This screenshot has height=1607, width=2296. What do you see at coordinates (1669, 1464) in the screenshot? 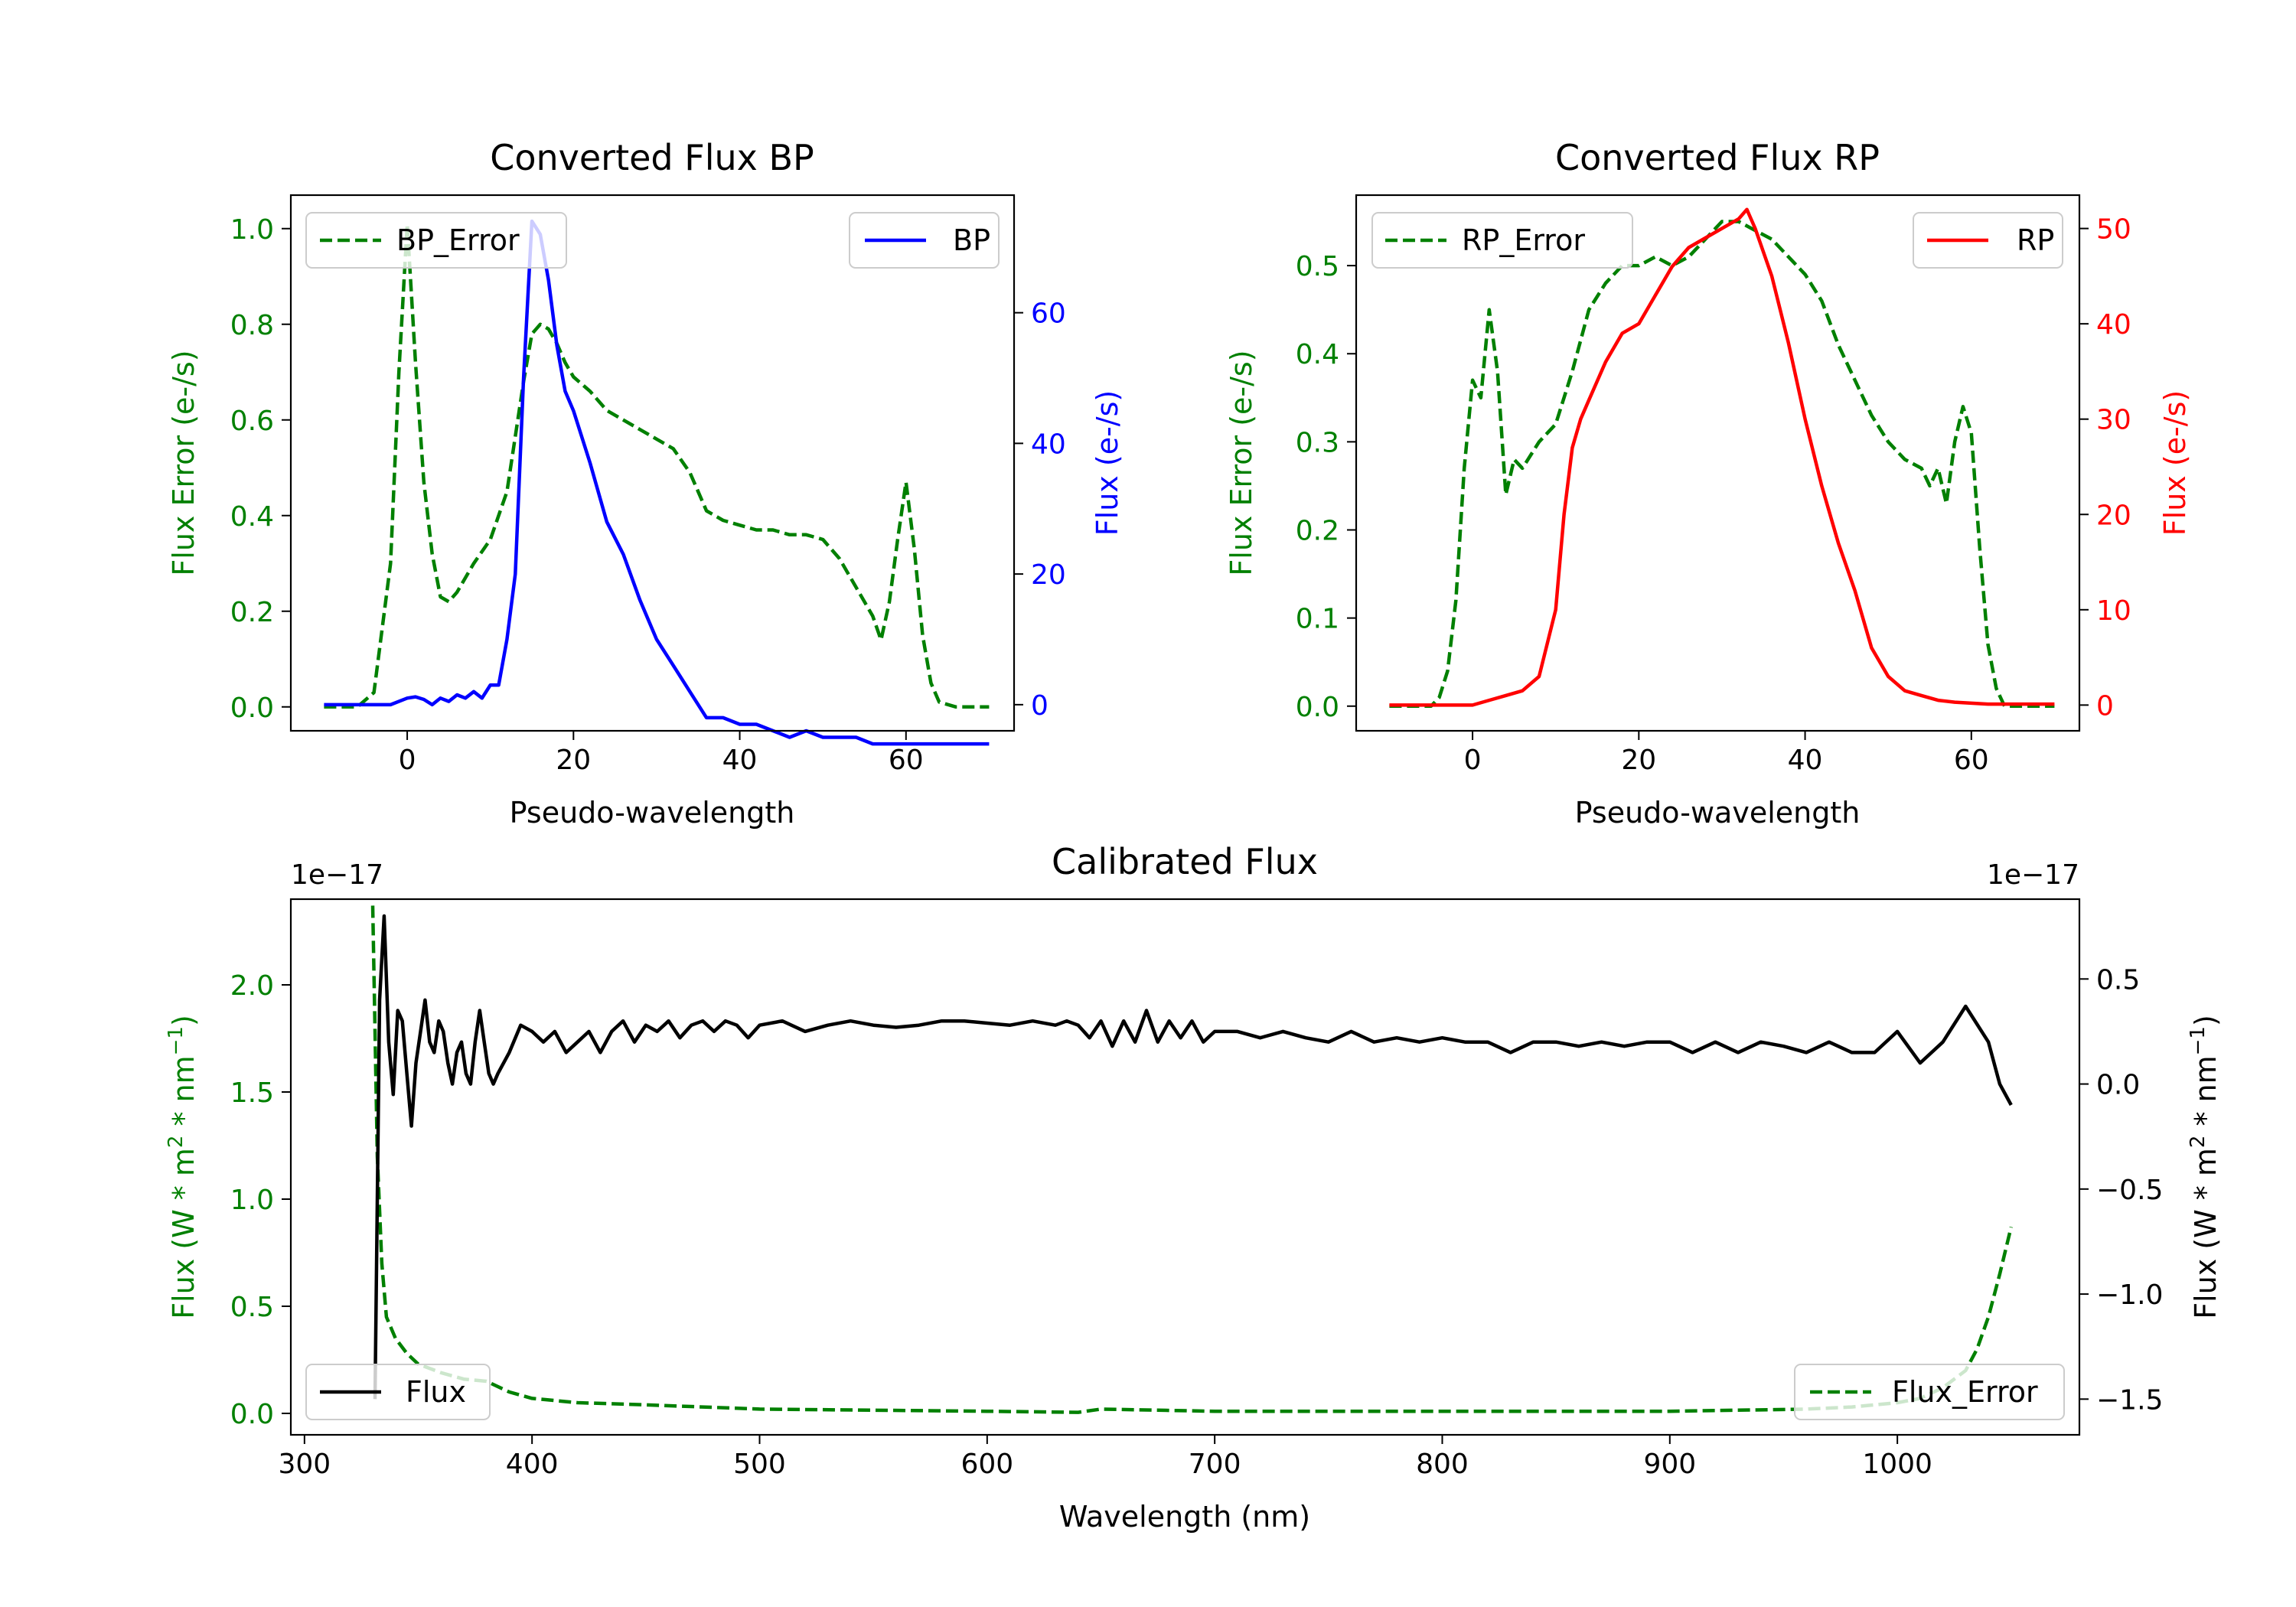
I see `x-tick-label: 900` at bounding box center [1669, 1464].